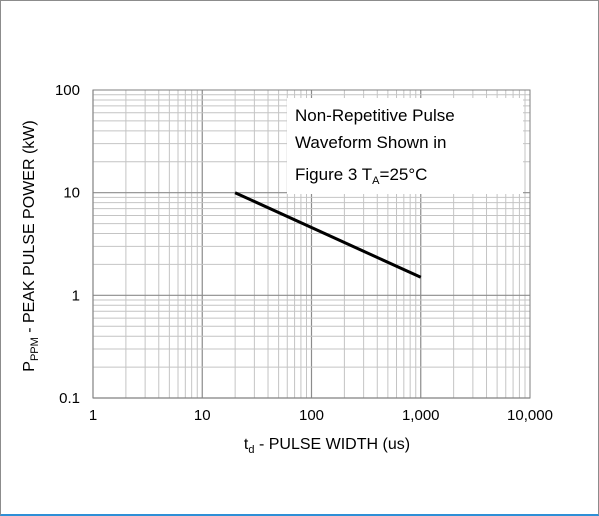  I want to click on series-group, so click(328, 235).